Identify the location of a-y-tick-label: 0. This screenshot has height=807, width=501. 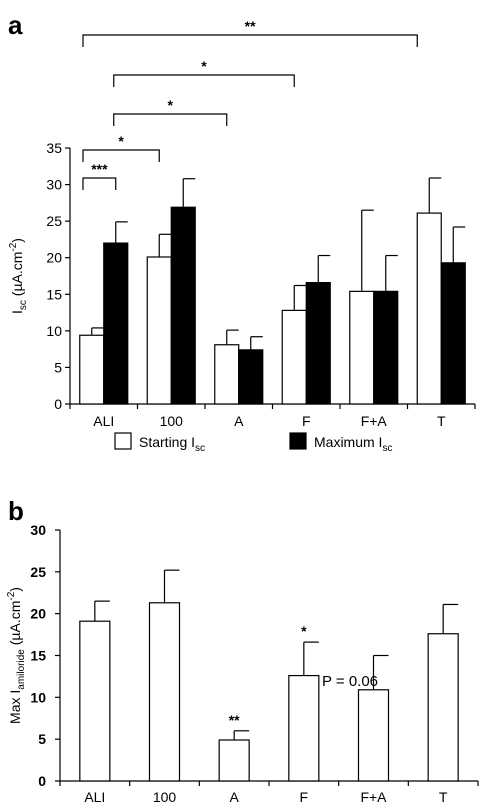
(58, 404).